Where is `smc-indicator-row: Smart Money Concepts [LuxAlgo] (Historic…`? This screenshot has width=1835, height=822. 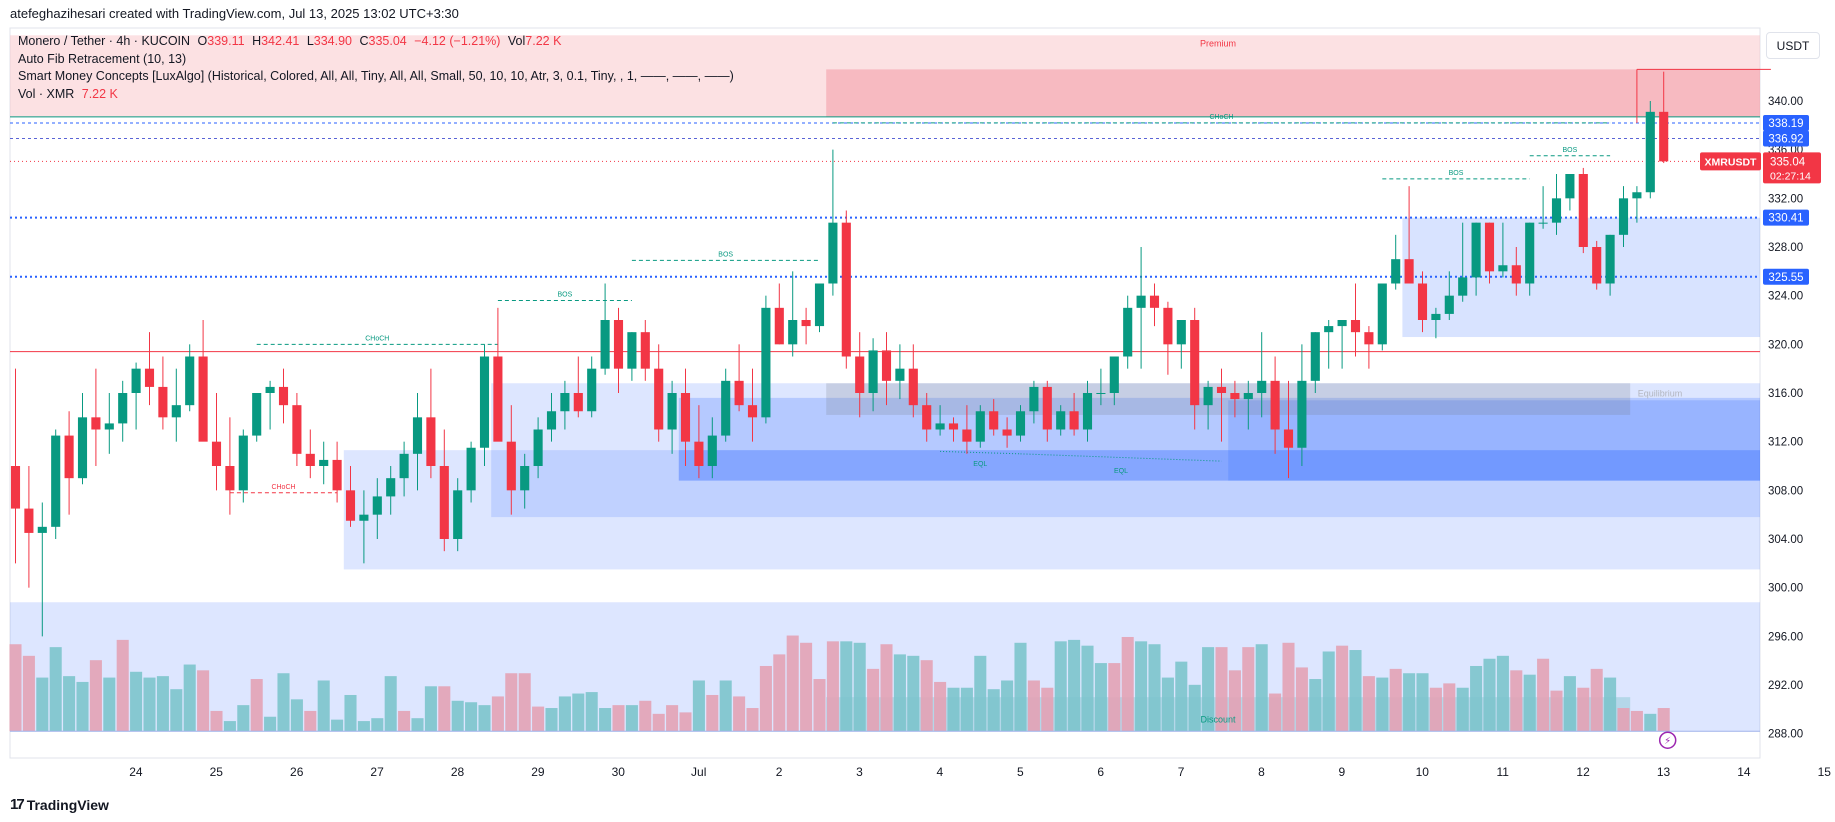
smc-indicator-row: Smart Money Concepts [LuxAlgo] (Historic… is located at coordinates (376, 76).